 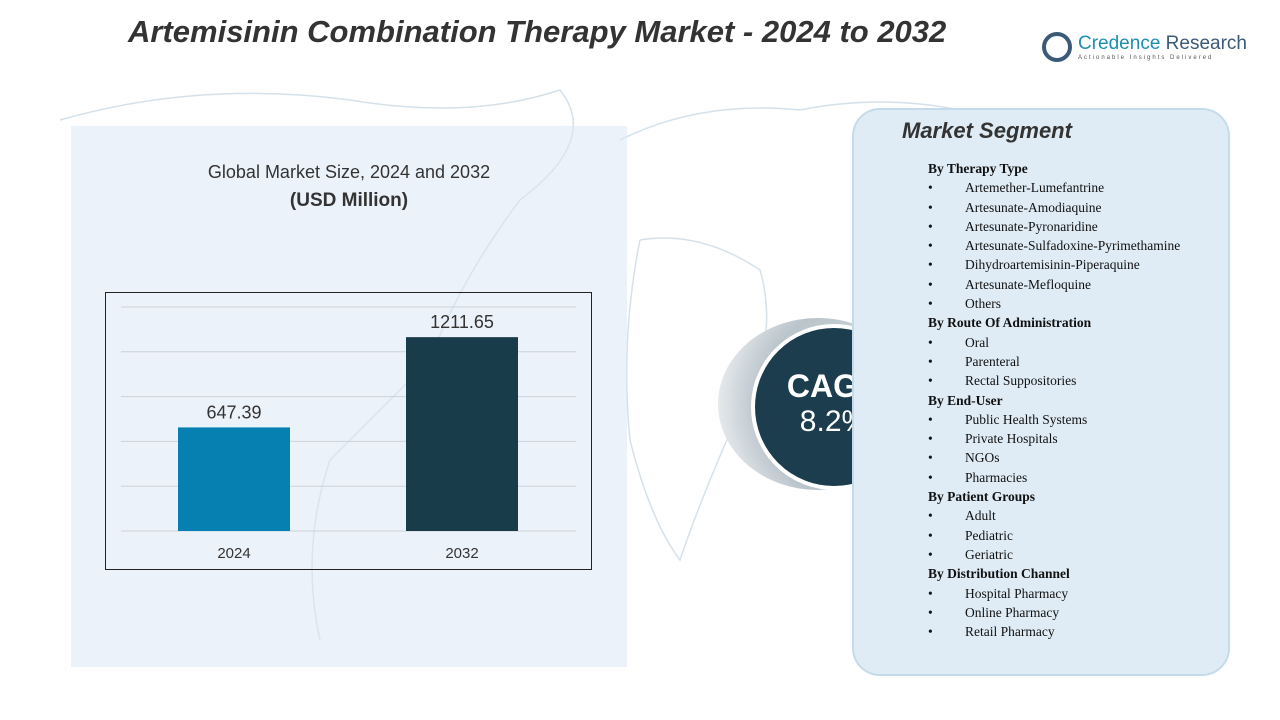 What do you see at coordinates (233, 553) in the screenshot?
I see `x-tick-label: 2024` at bounding box center [233, 553].